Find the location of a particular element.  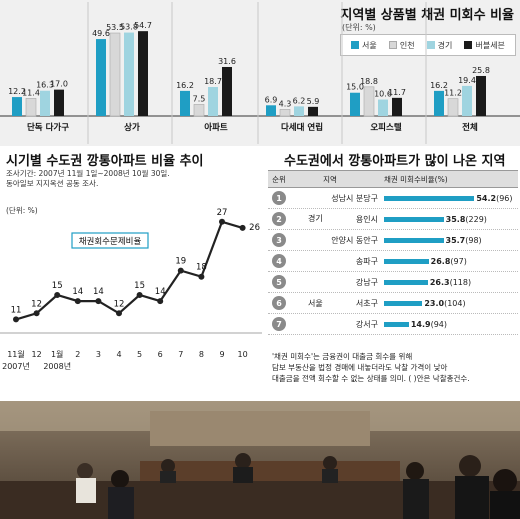

category-label: 전체 is located at coordinates (470, 127).